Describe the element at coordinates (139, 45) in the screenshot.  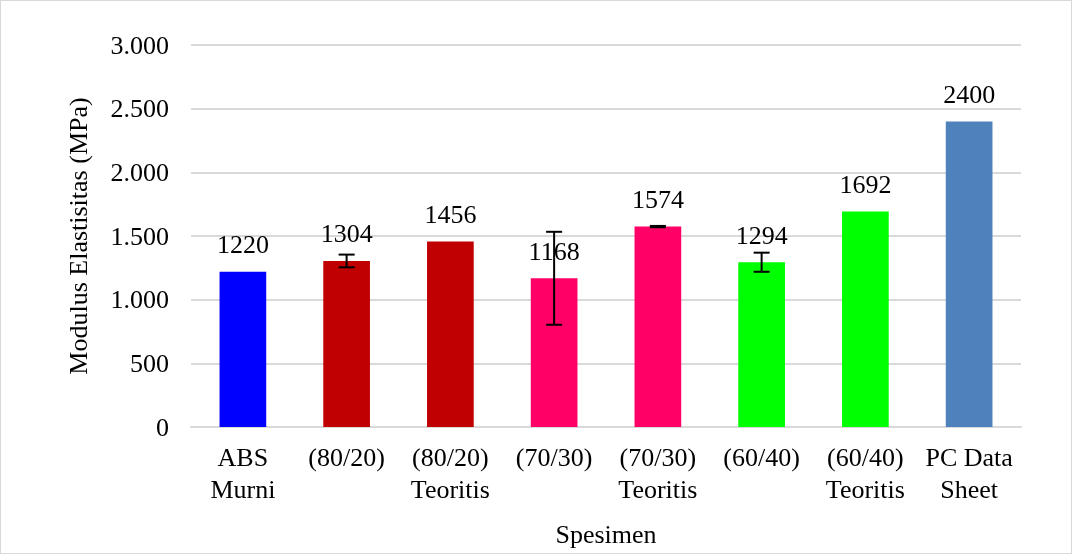
I see `y-tick-label: 3.000` at that location.